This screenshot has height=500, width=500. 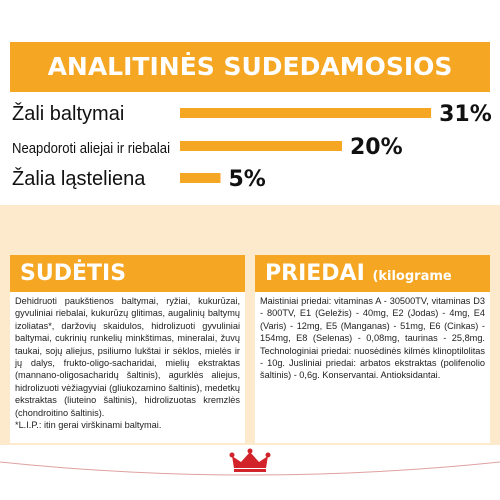 I want to click on section-title: SUDĖTIS, so click(x=127, y=273).